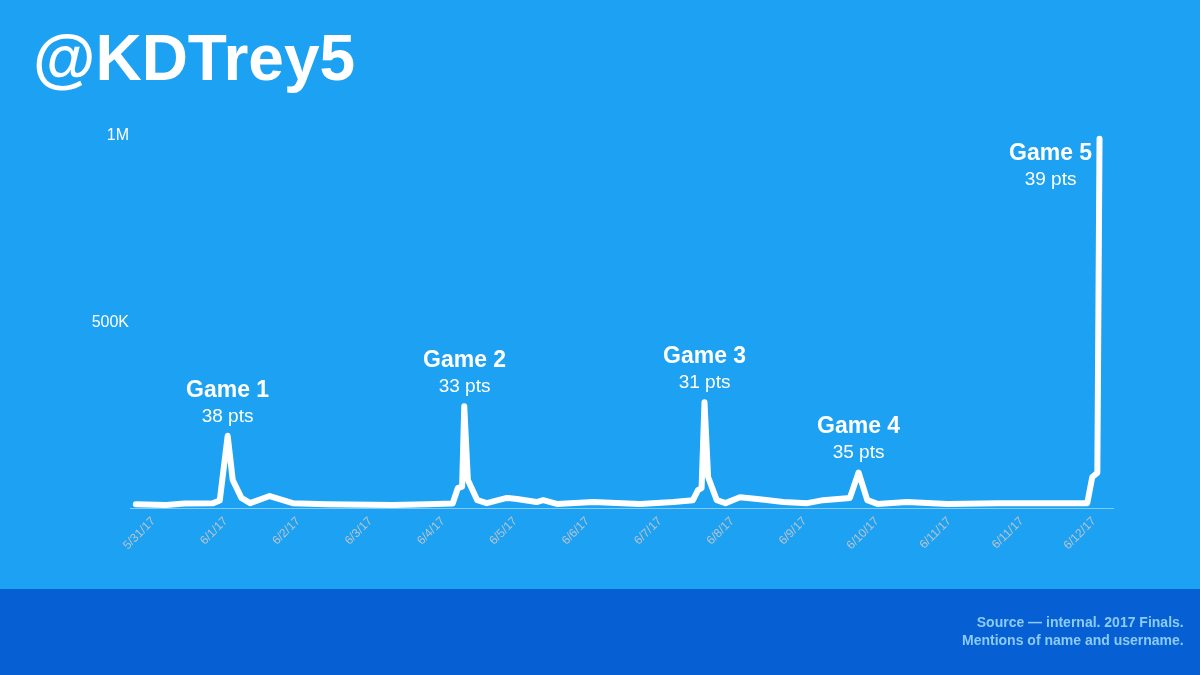 The image size is (1200, 675). Describe the element at coordinates (1051, 164) in the screenshot. I see `annotation: Game 5 39 pts` at that location.